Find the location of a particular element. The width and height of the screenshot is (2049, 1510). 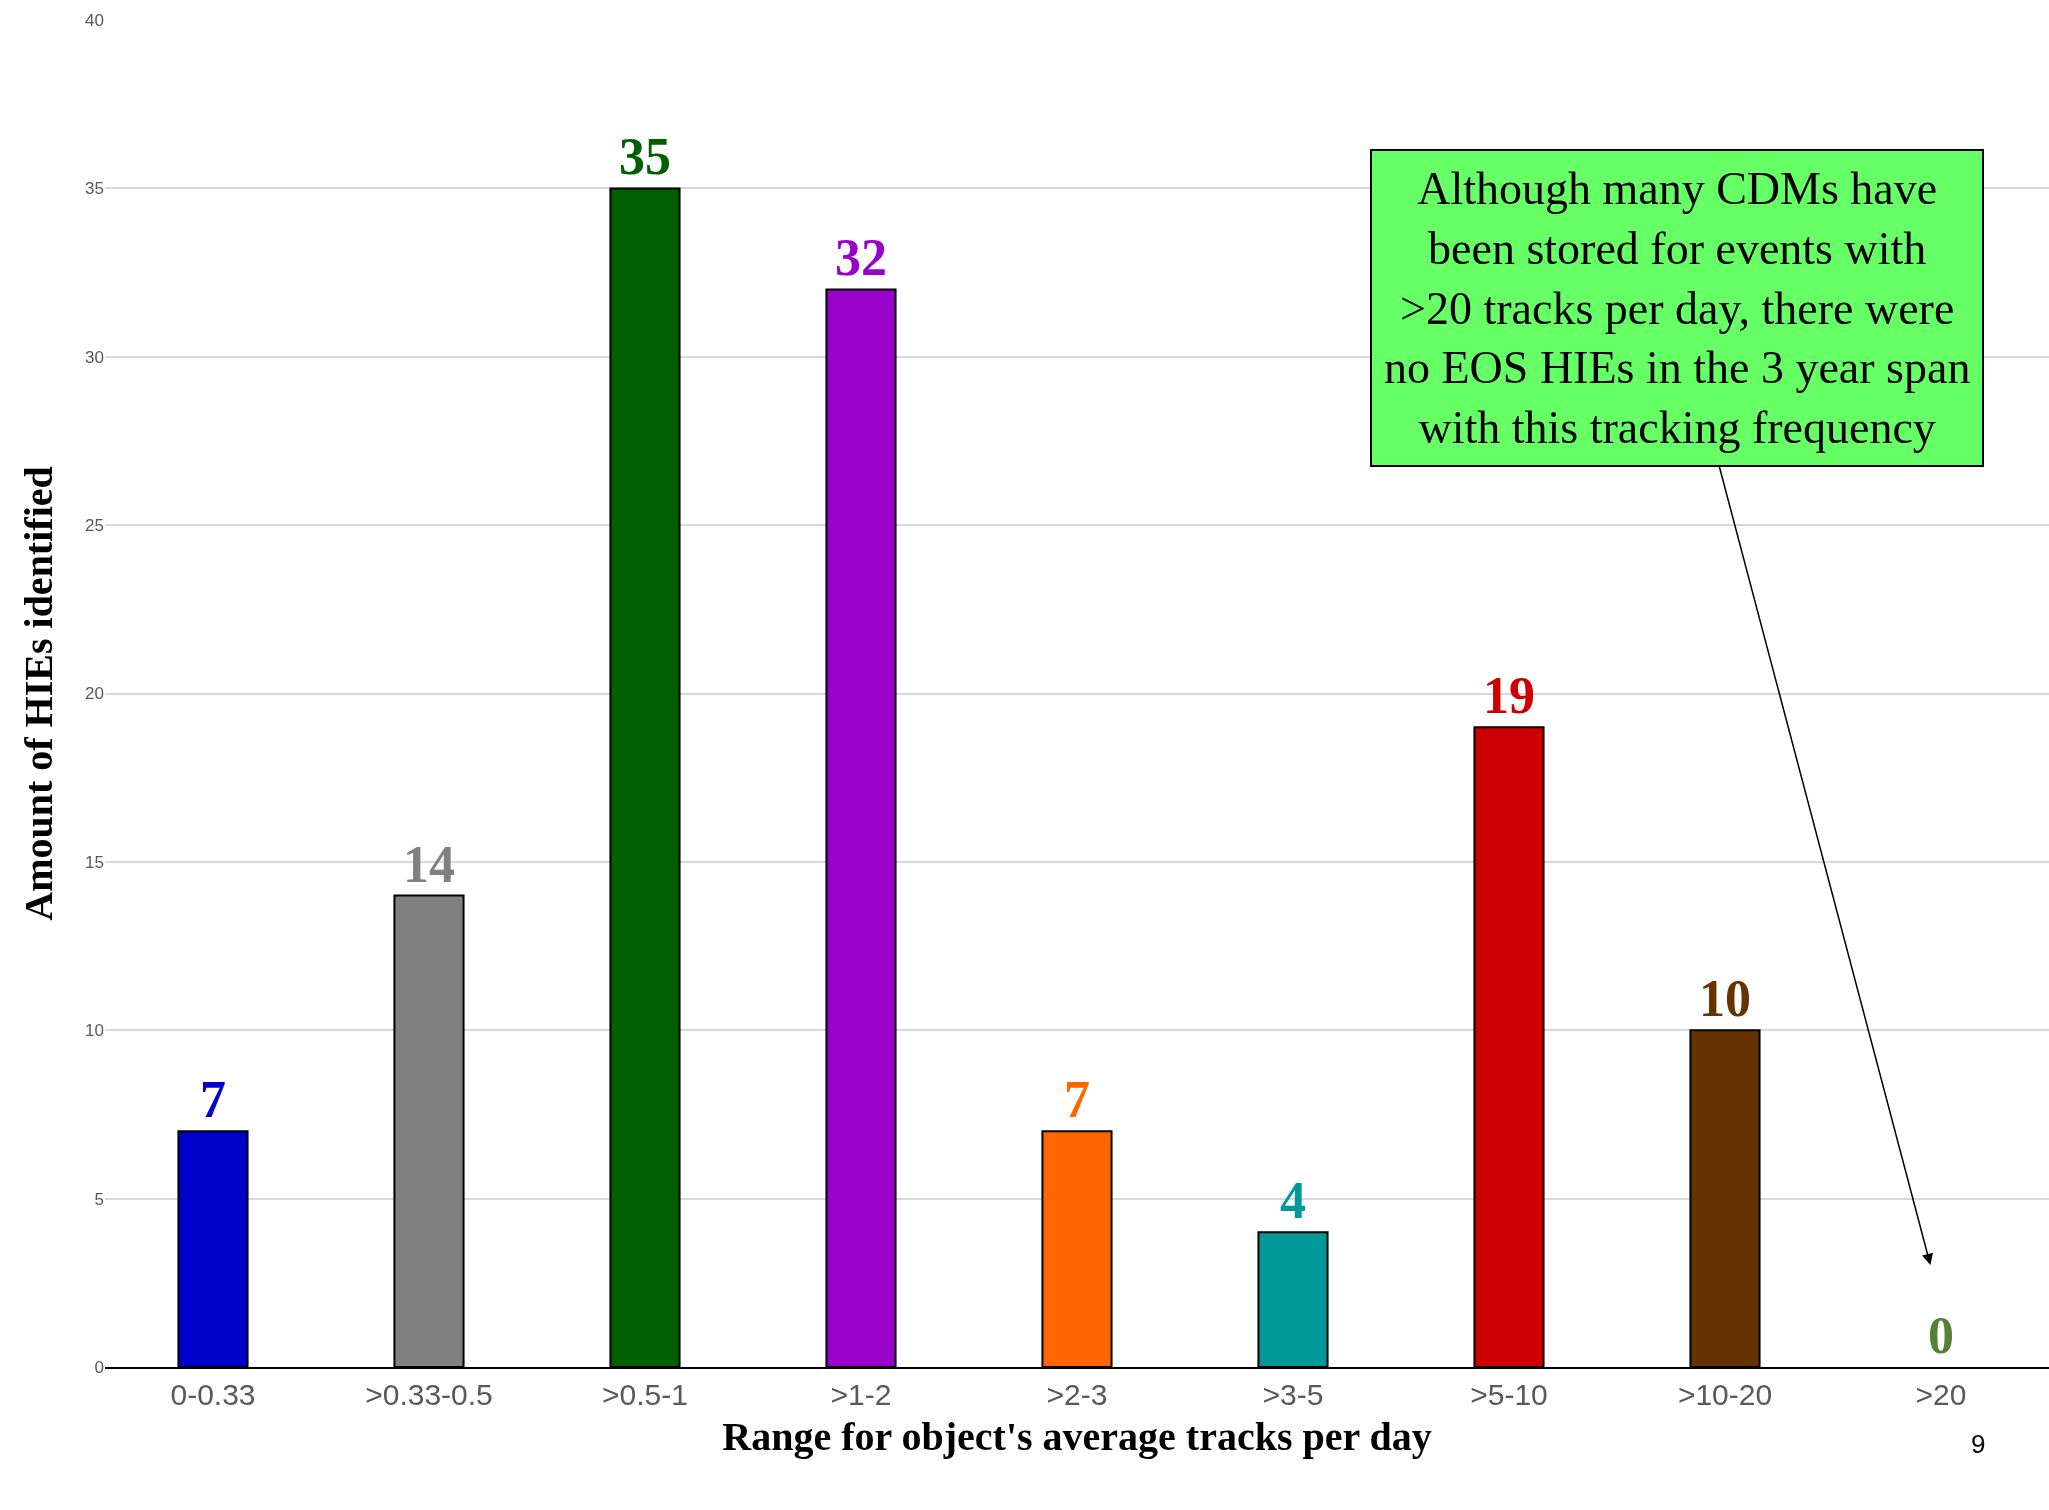

x-tick-label: >20 is located at coordinates (1941, 1394).